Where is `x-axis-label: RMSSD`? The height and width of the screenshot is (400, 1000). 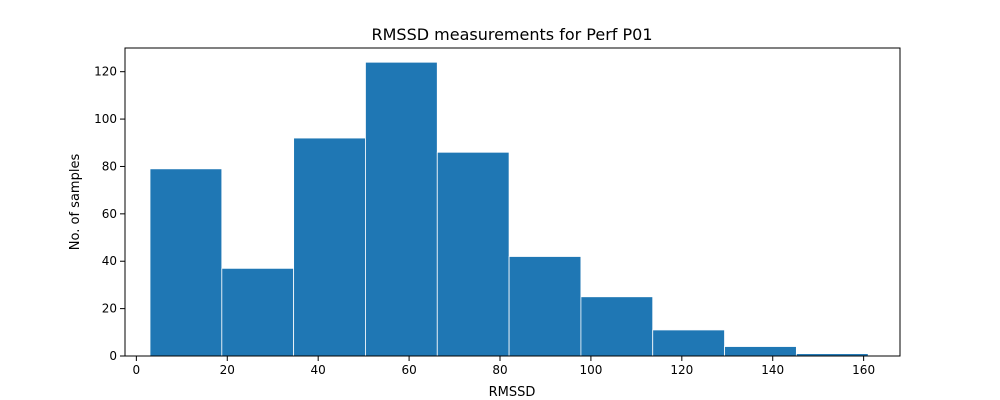
x-axis-label: RMSSD is located at coordinates (512, 392).